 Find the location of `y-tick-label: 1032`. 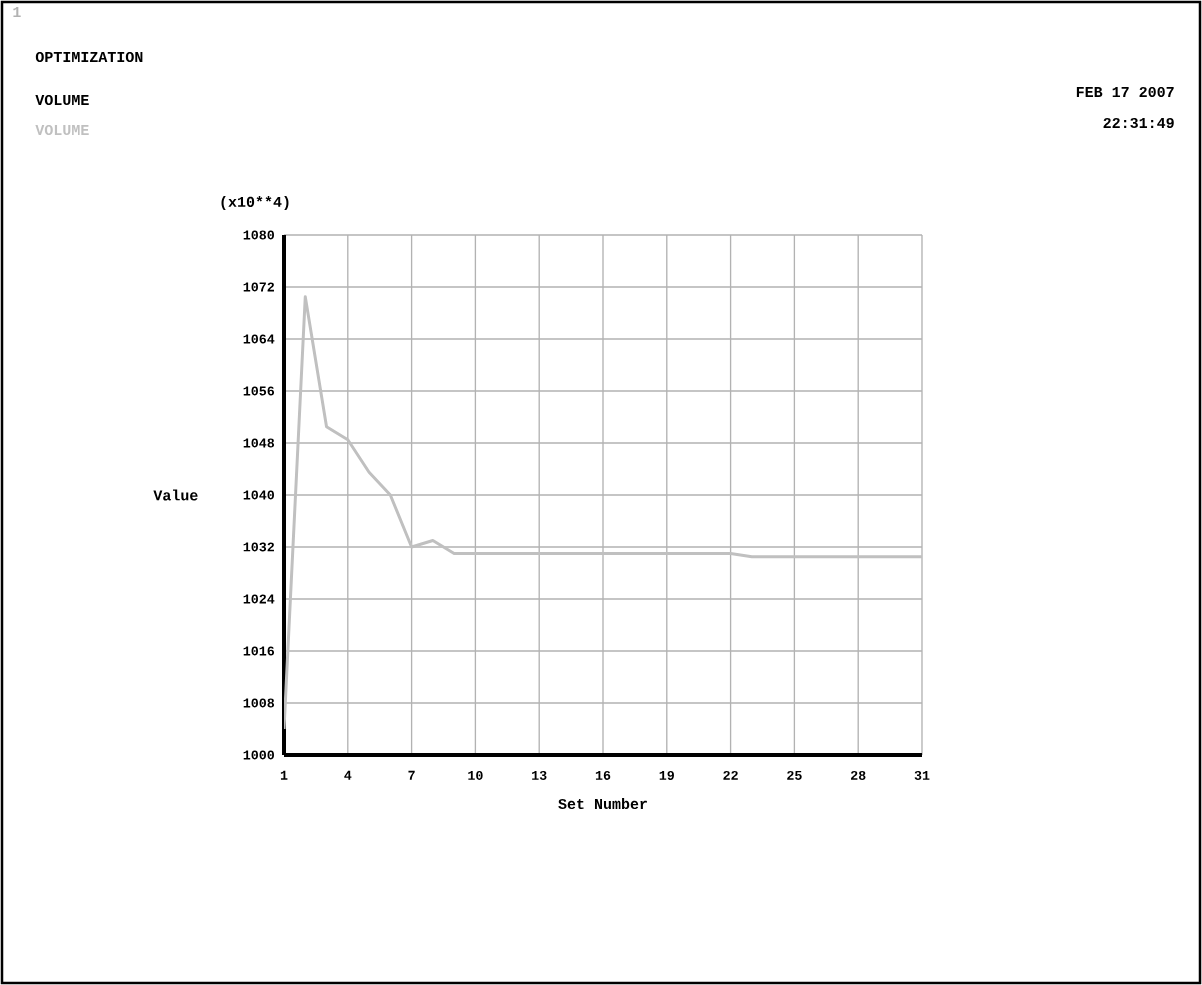

y-tick-label: 1032 is located at coordinates (258, 547).